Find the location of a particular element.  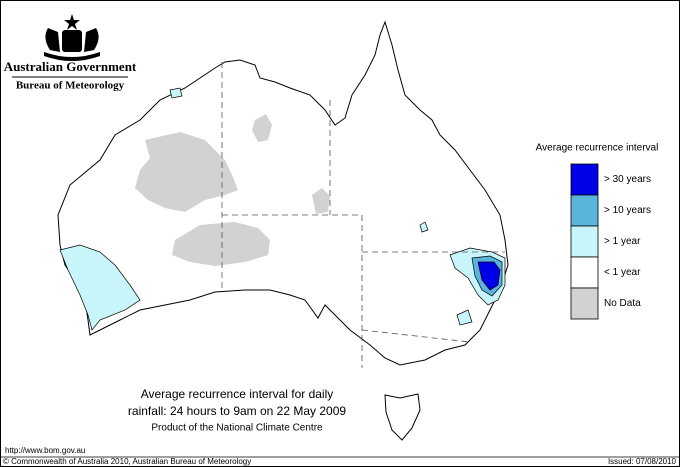

issued-date: Issued: 07/08/2010 is located at coordinates (642, 461).